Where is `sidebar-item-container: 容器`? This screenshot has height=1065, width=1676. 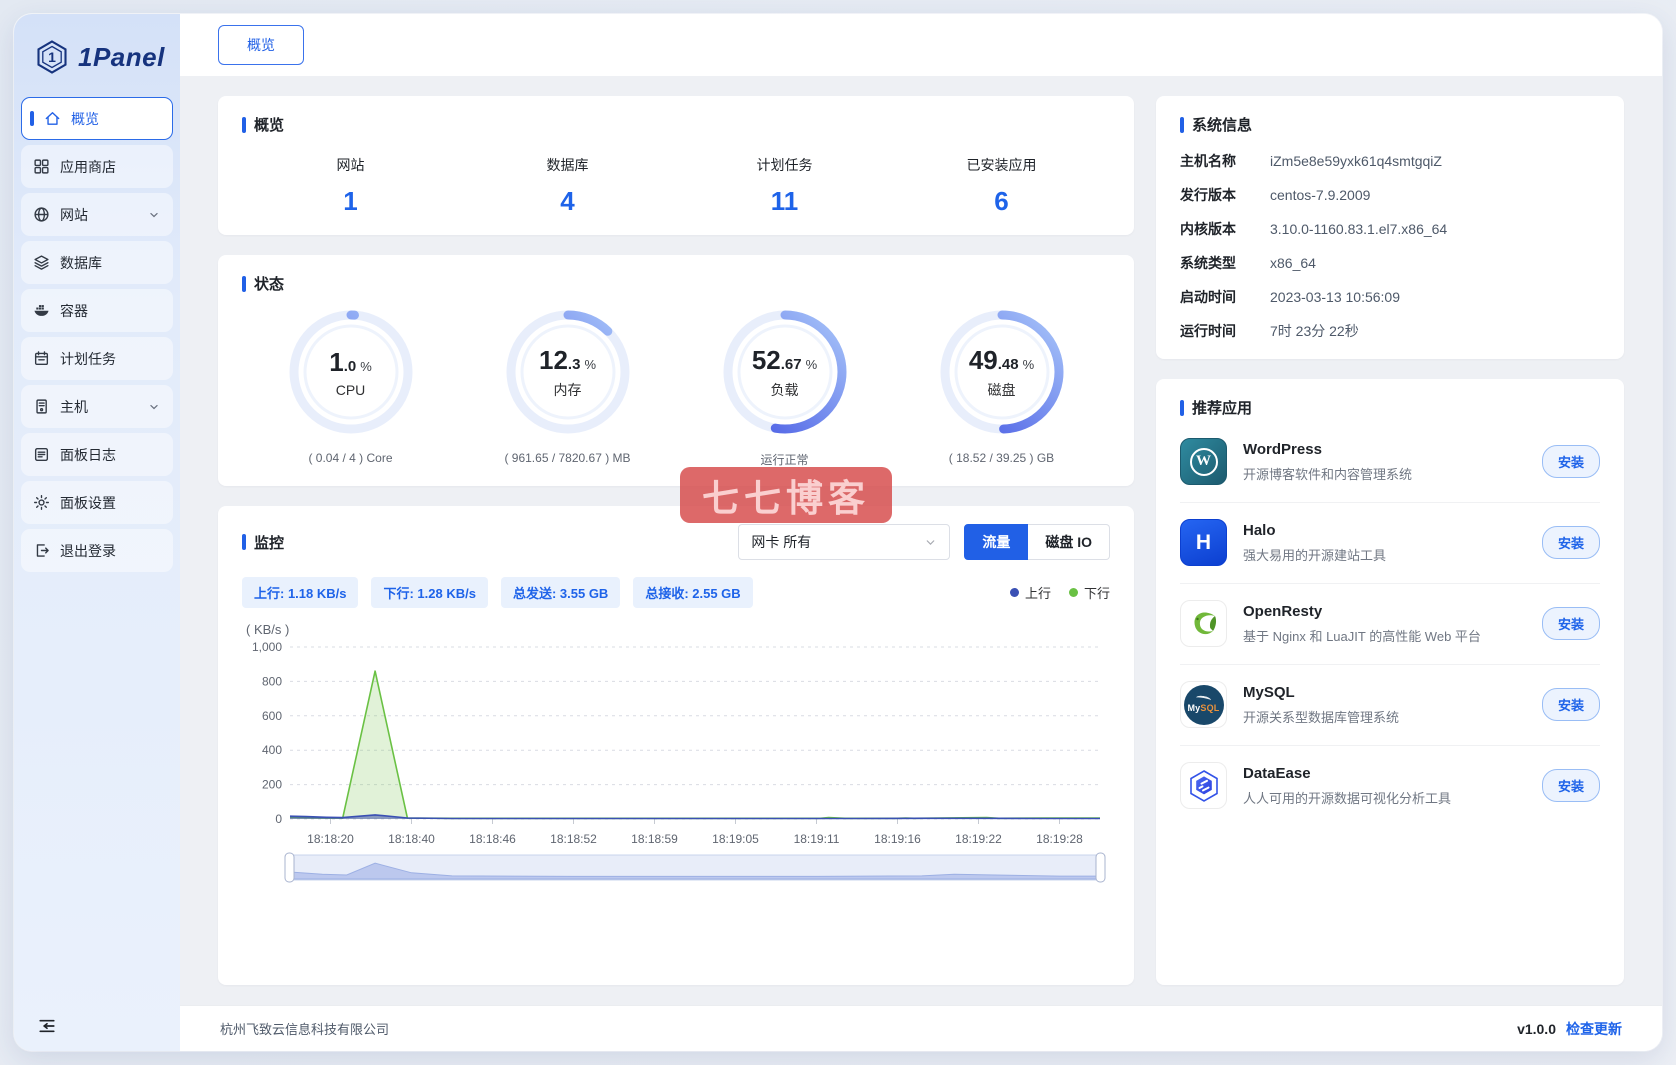
sidebar-item-container: 容器 is located at coordinates (97, 310).